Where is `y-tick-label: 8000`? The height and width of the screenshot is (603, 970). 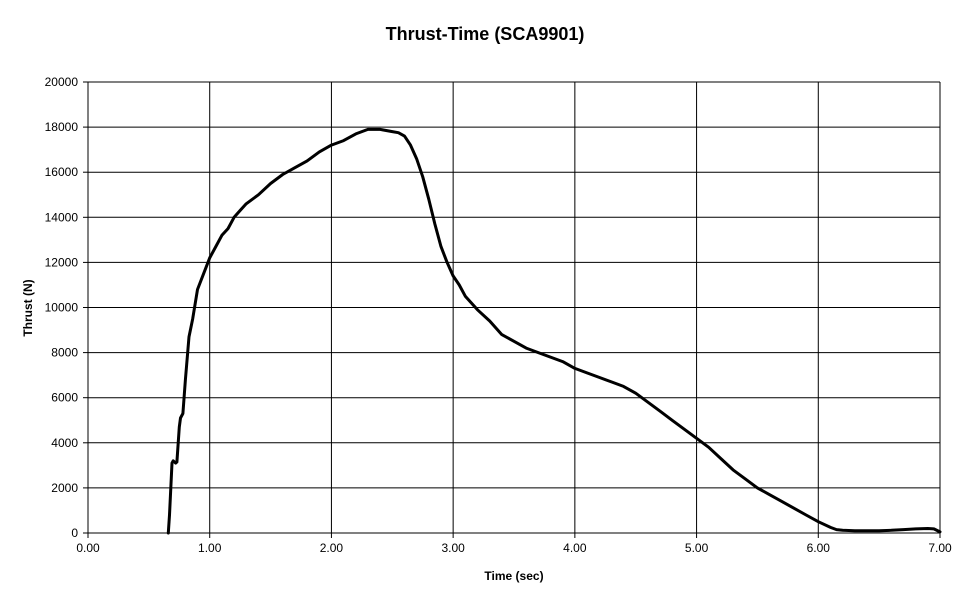 y-tick-label: 8000 is located at coordinates (64, 353).